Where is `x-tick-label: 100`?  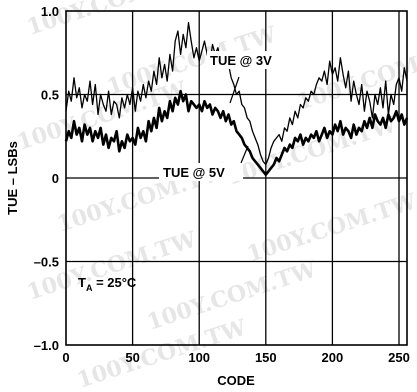 x-tick-label: 100 is located at coordinates (199, 357).